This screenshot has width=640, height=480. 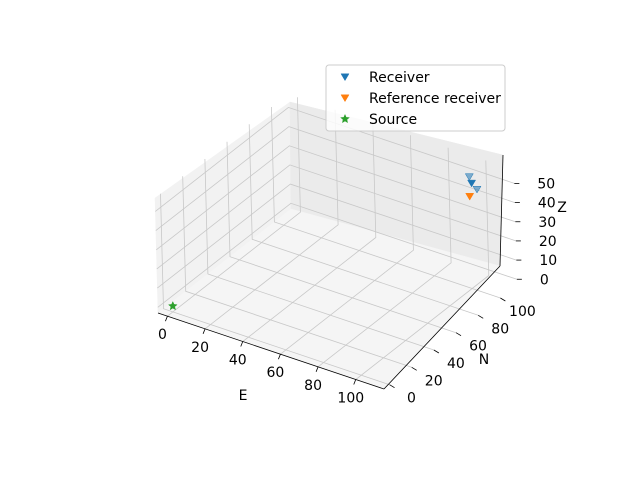 I want to click on y-tick-label: 80, so click(x=500, y=329).